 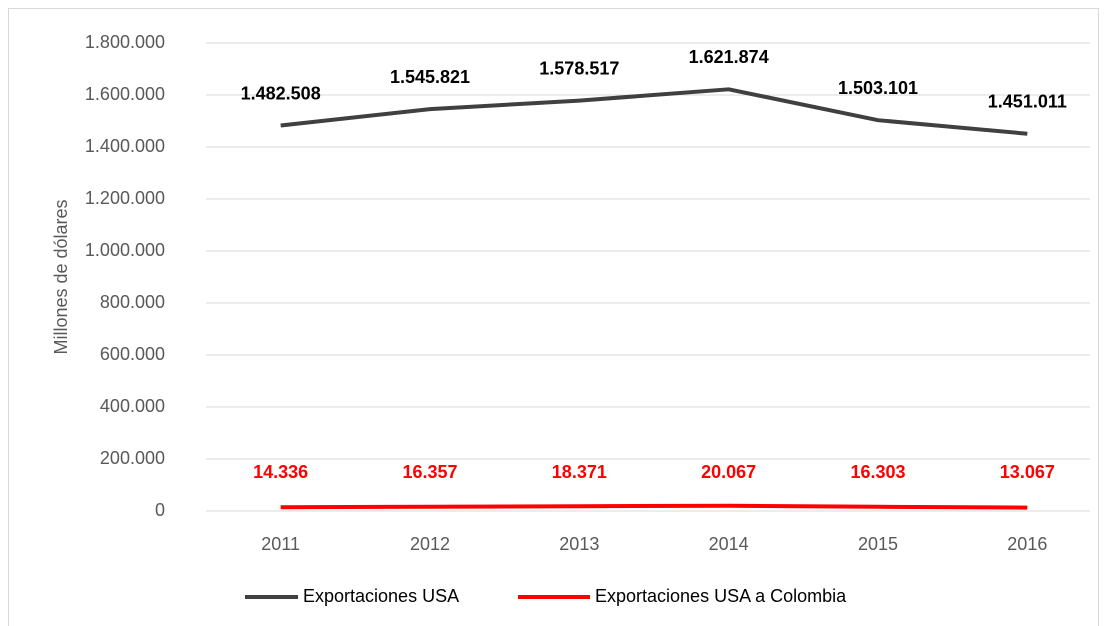 I want to click on y-tick-label: 1.800.000, so click(x=125, y=42).